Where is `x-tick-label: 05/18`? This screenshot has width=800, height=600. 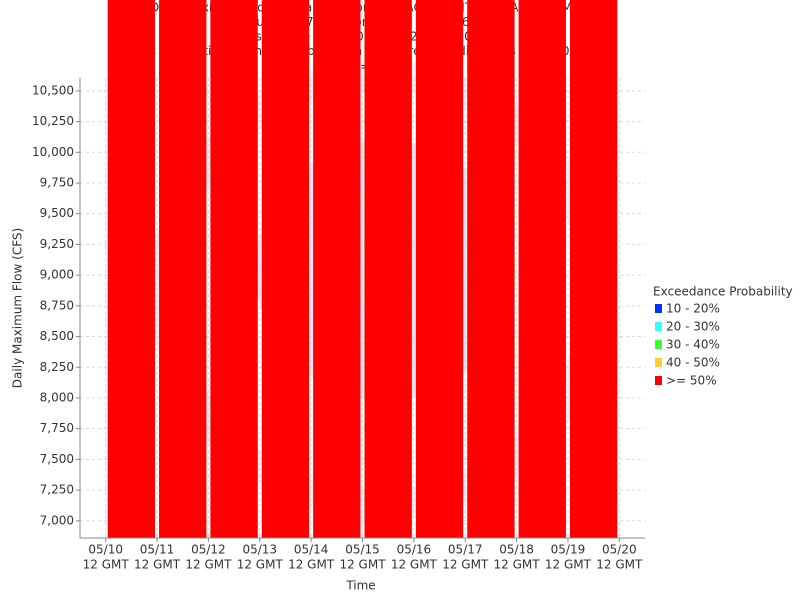
x-tick-label: 05/18 is located at coordinates (516, 550).